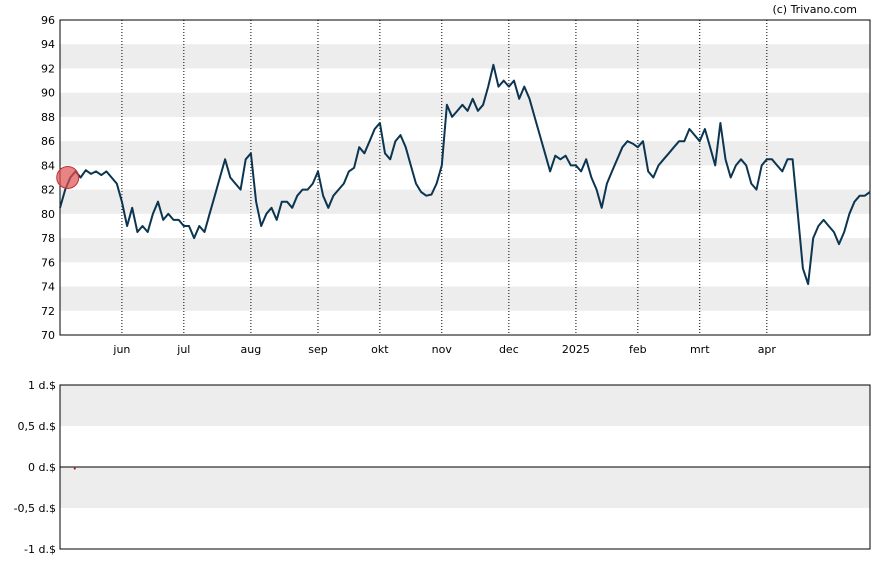  Describe the element at coordinates (40, 549) in the screenshot. I see `y-tick-label: -1 d.$` at that location.